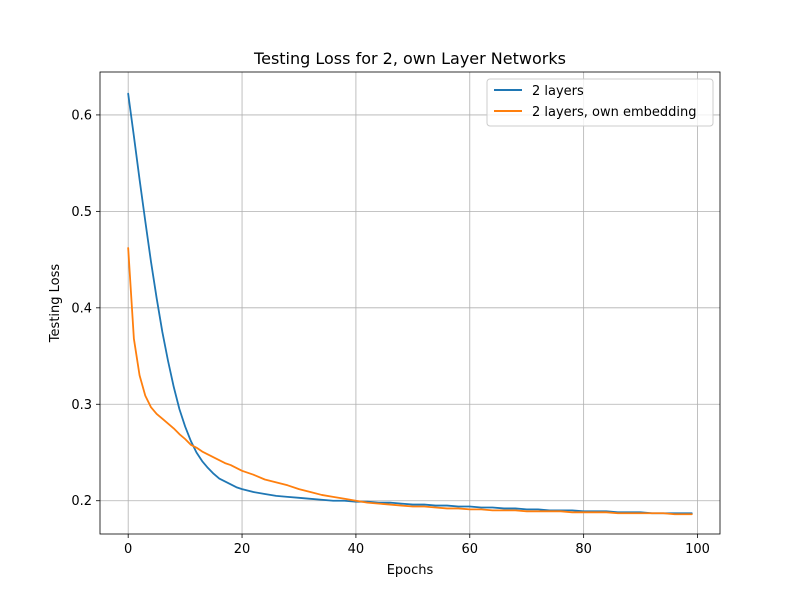 The height and width of the screenshot is (600, 800). I want to click on legend-box, so click(600, 102).